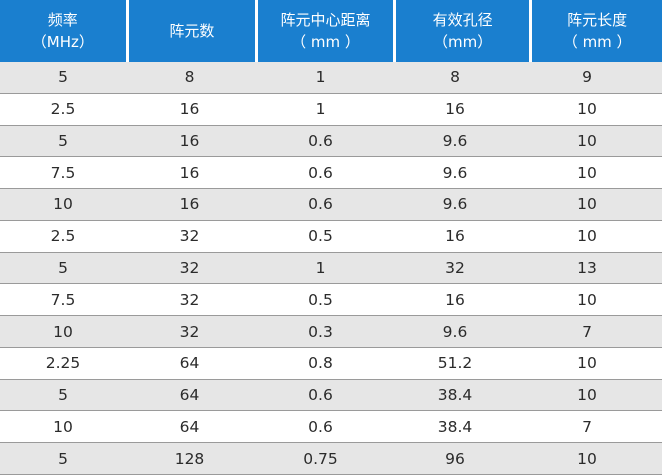 This screenshot has width=662, height=475. Describe the element at coordinates (325, 20) in the screenshot. I see `header-label: 阵元中心距离` at that location.